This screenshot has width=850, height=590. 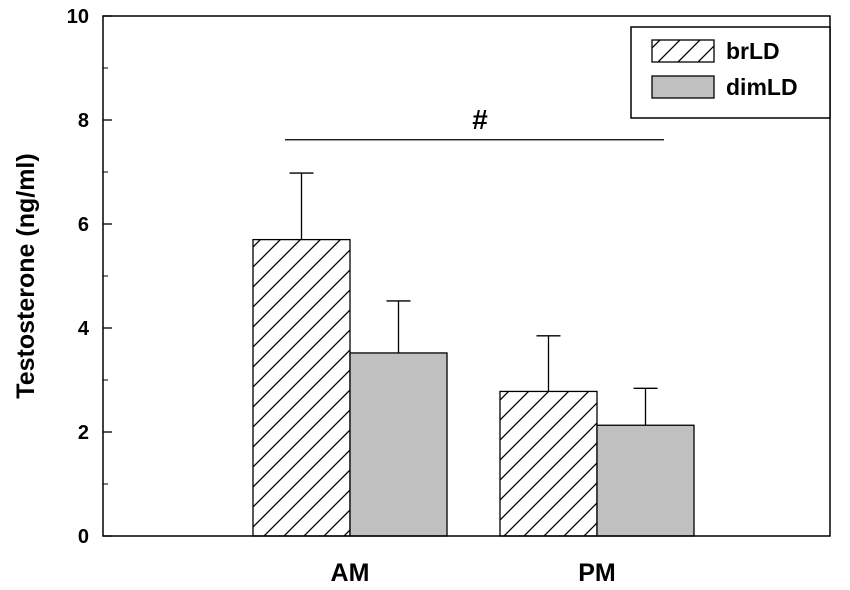 What do you see at coordinates (83, 433) in the screenshot?
I see `y-tick-label: 2` at bounding box center [83, 433].